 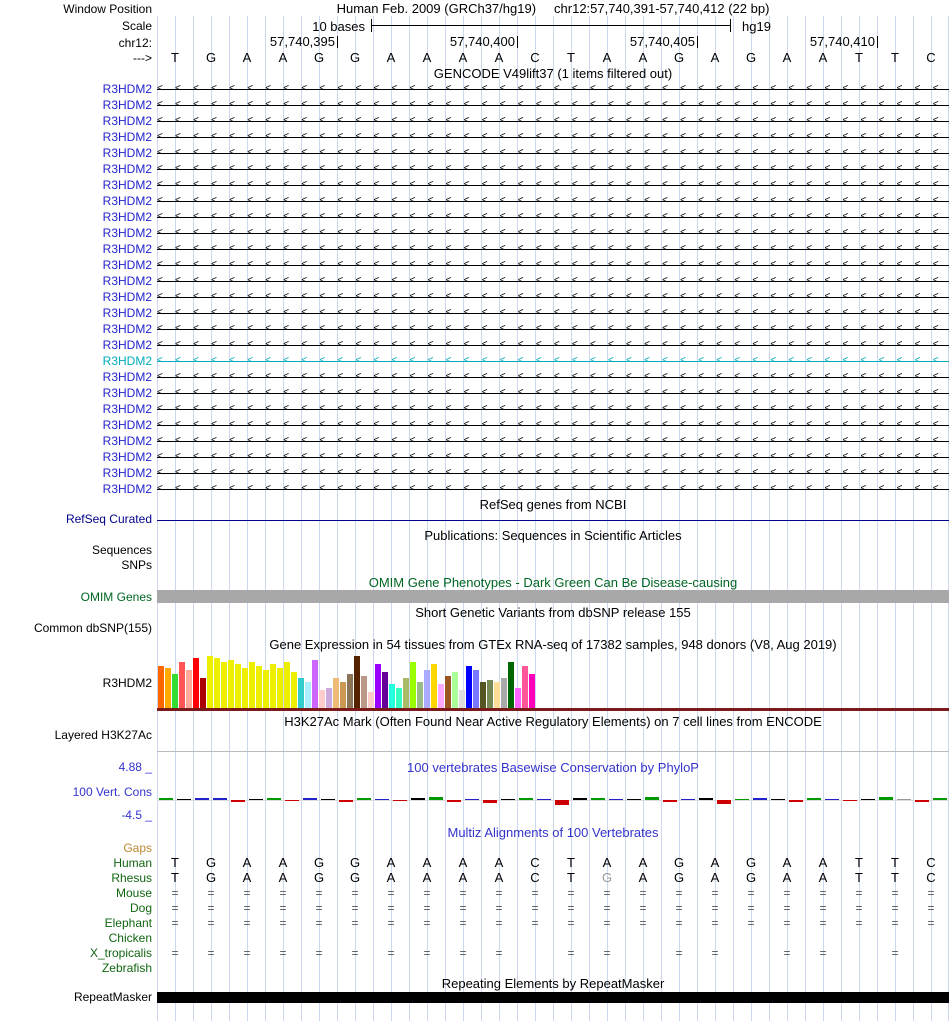 What do you see at coordinates (116, 597) in the screenshot?
I see `omim-genes-label: OMIM Genes` at bounding box center [116, 597].